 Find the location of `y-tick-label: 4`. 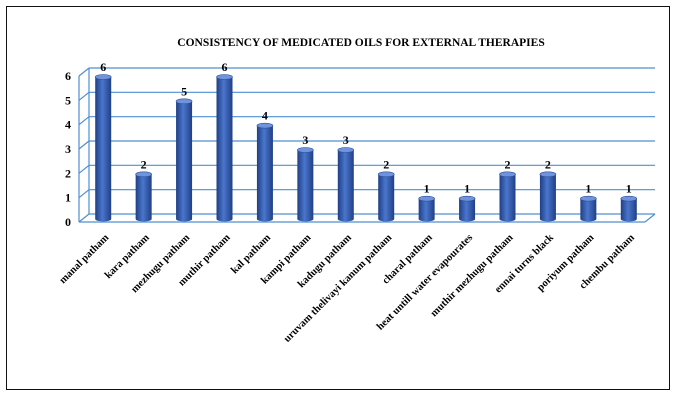

y-tick-label: 4 is located at coordinates (68, 125).